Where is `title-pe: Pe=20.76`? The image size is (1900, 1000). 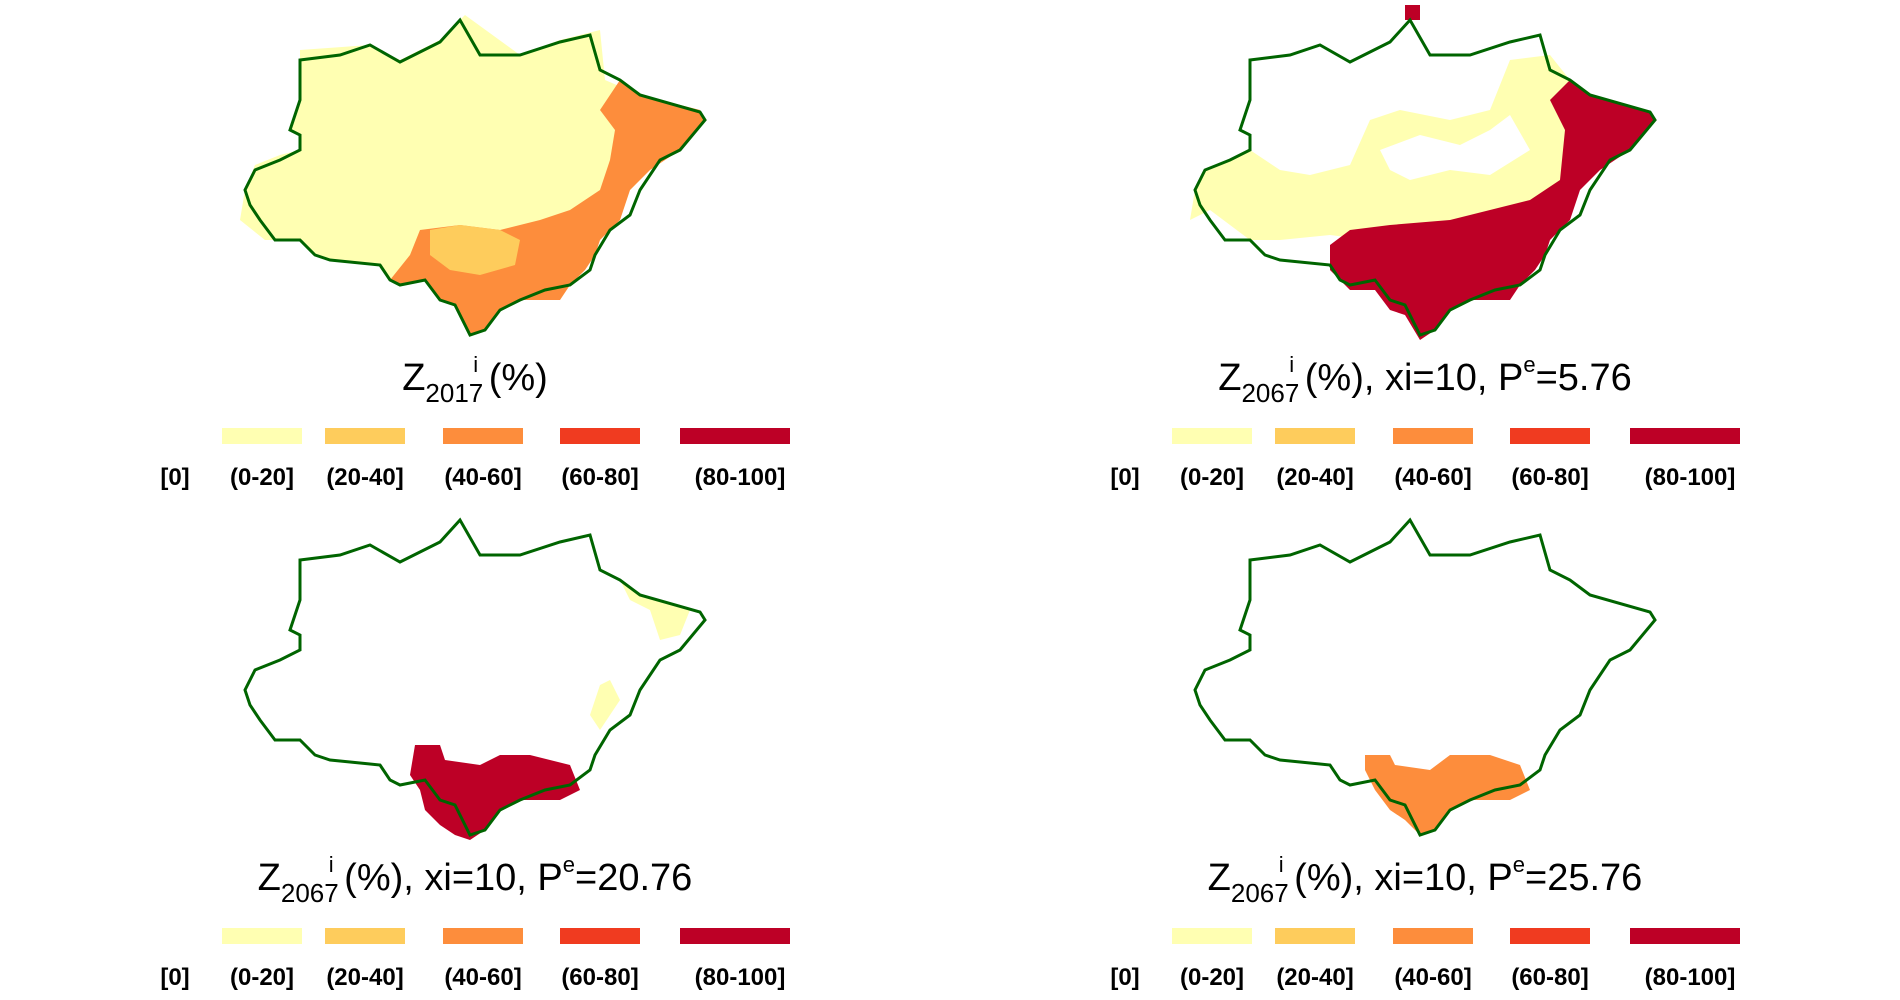 title-pe: Pe=20.76 is located at coordinates (615, 875).